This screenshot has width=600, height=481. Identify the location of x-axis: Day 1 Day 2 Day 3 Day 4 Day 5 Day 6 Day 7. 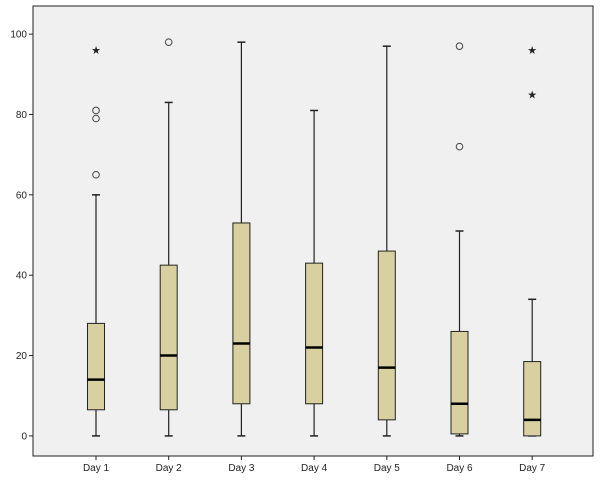
(314, 465).